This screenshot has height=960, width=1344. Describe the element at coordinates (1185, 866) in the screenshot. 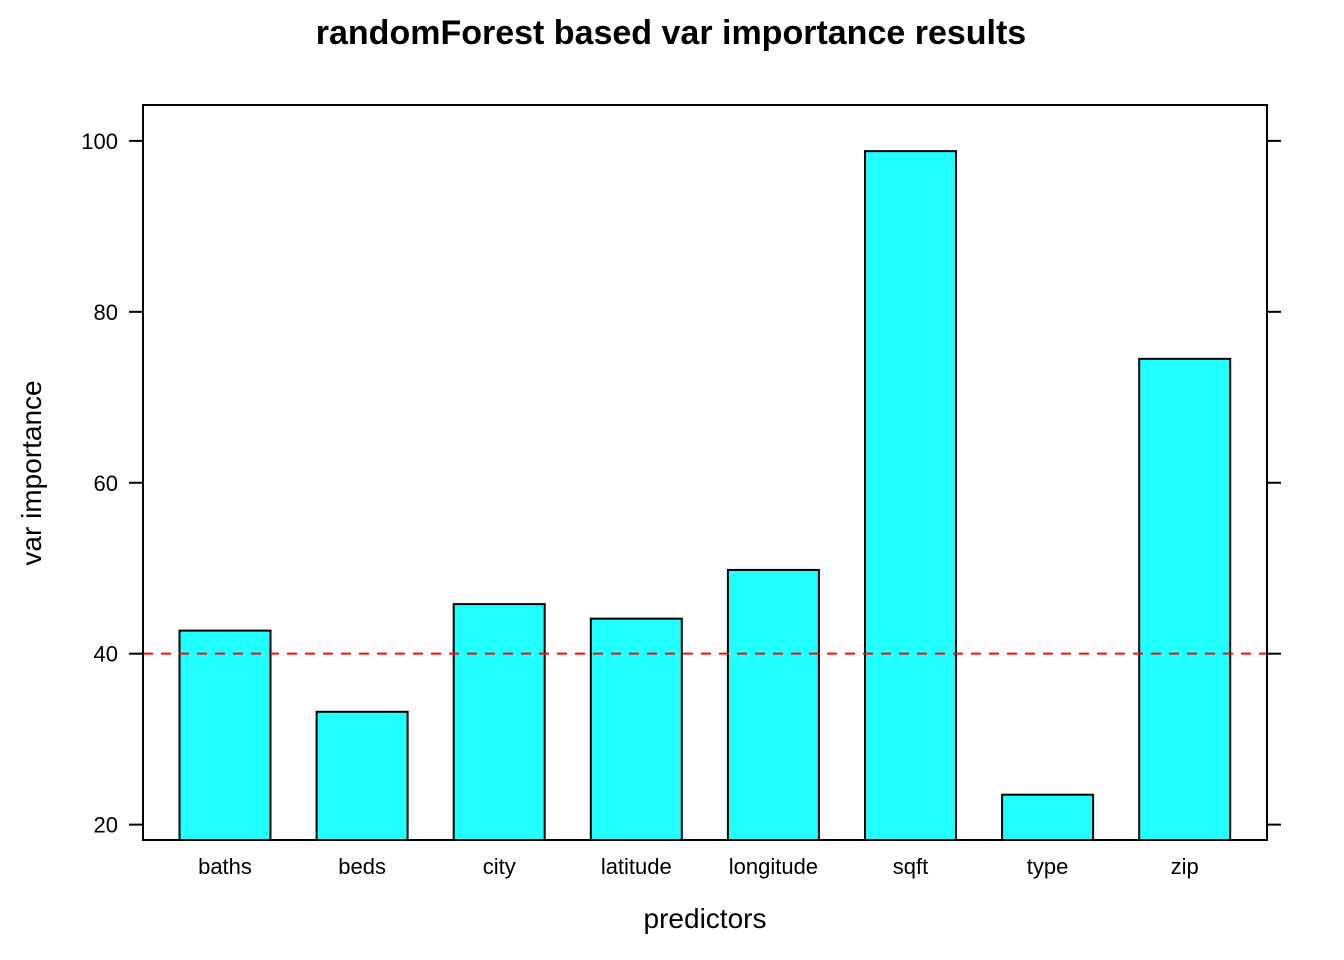

I see `x-tick-label-zip: zip` at that location.